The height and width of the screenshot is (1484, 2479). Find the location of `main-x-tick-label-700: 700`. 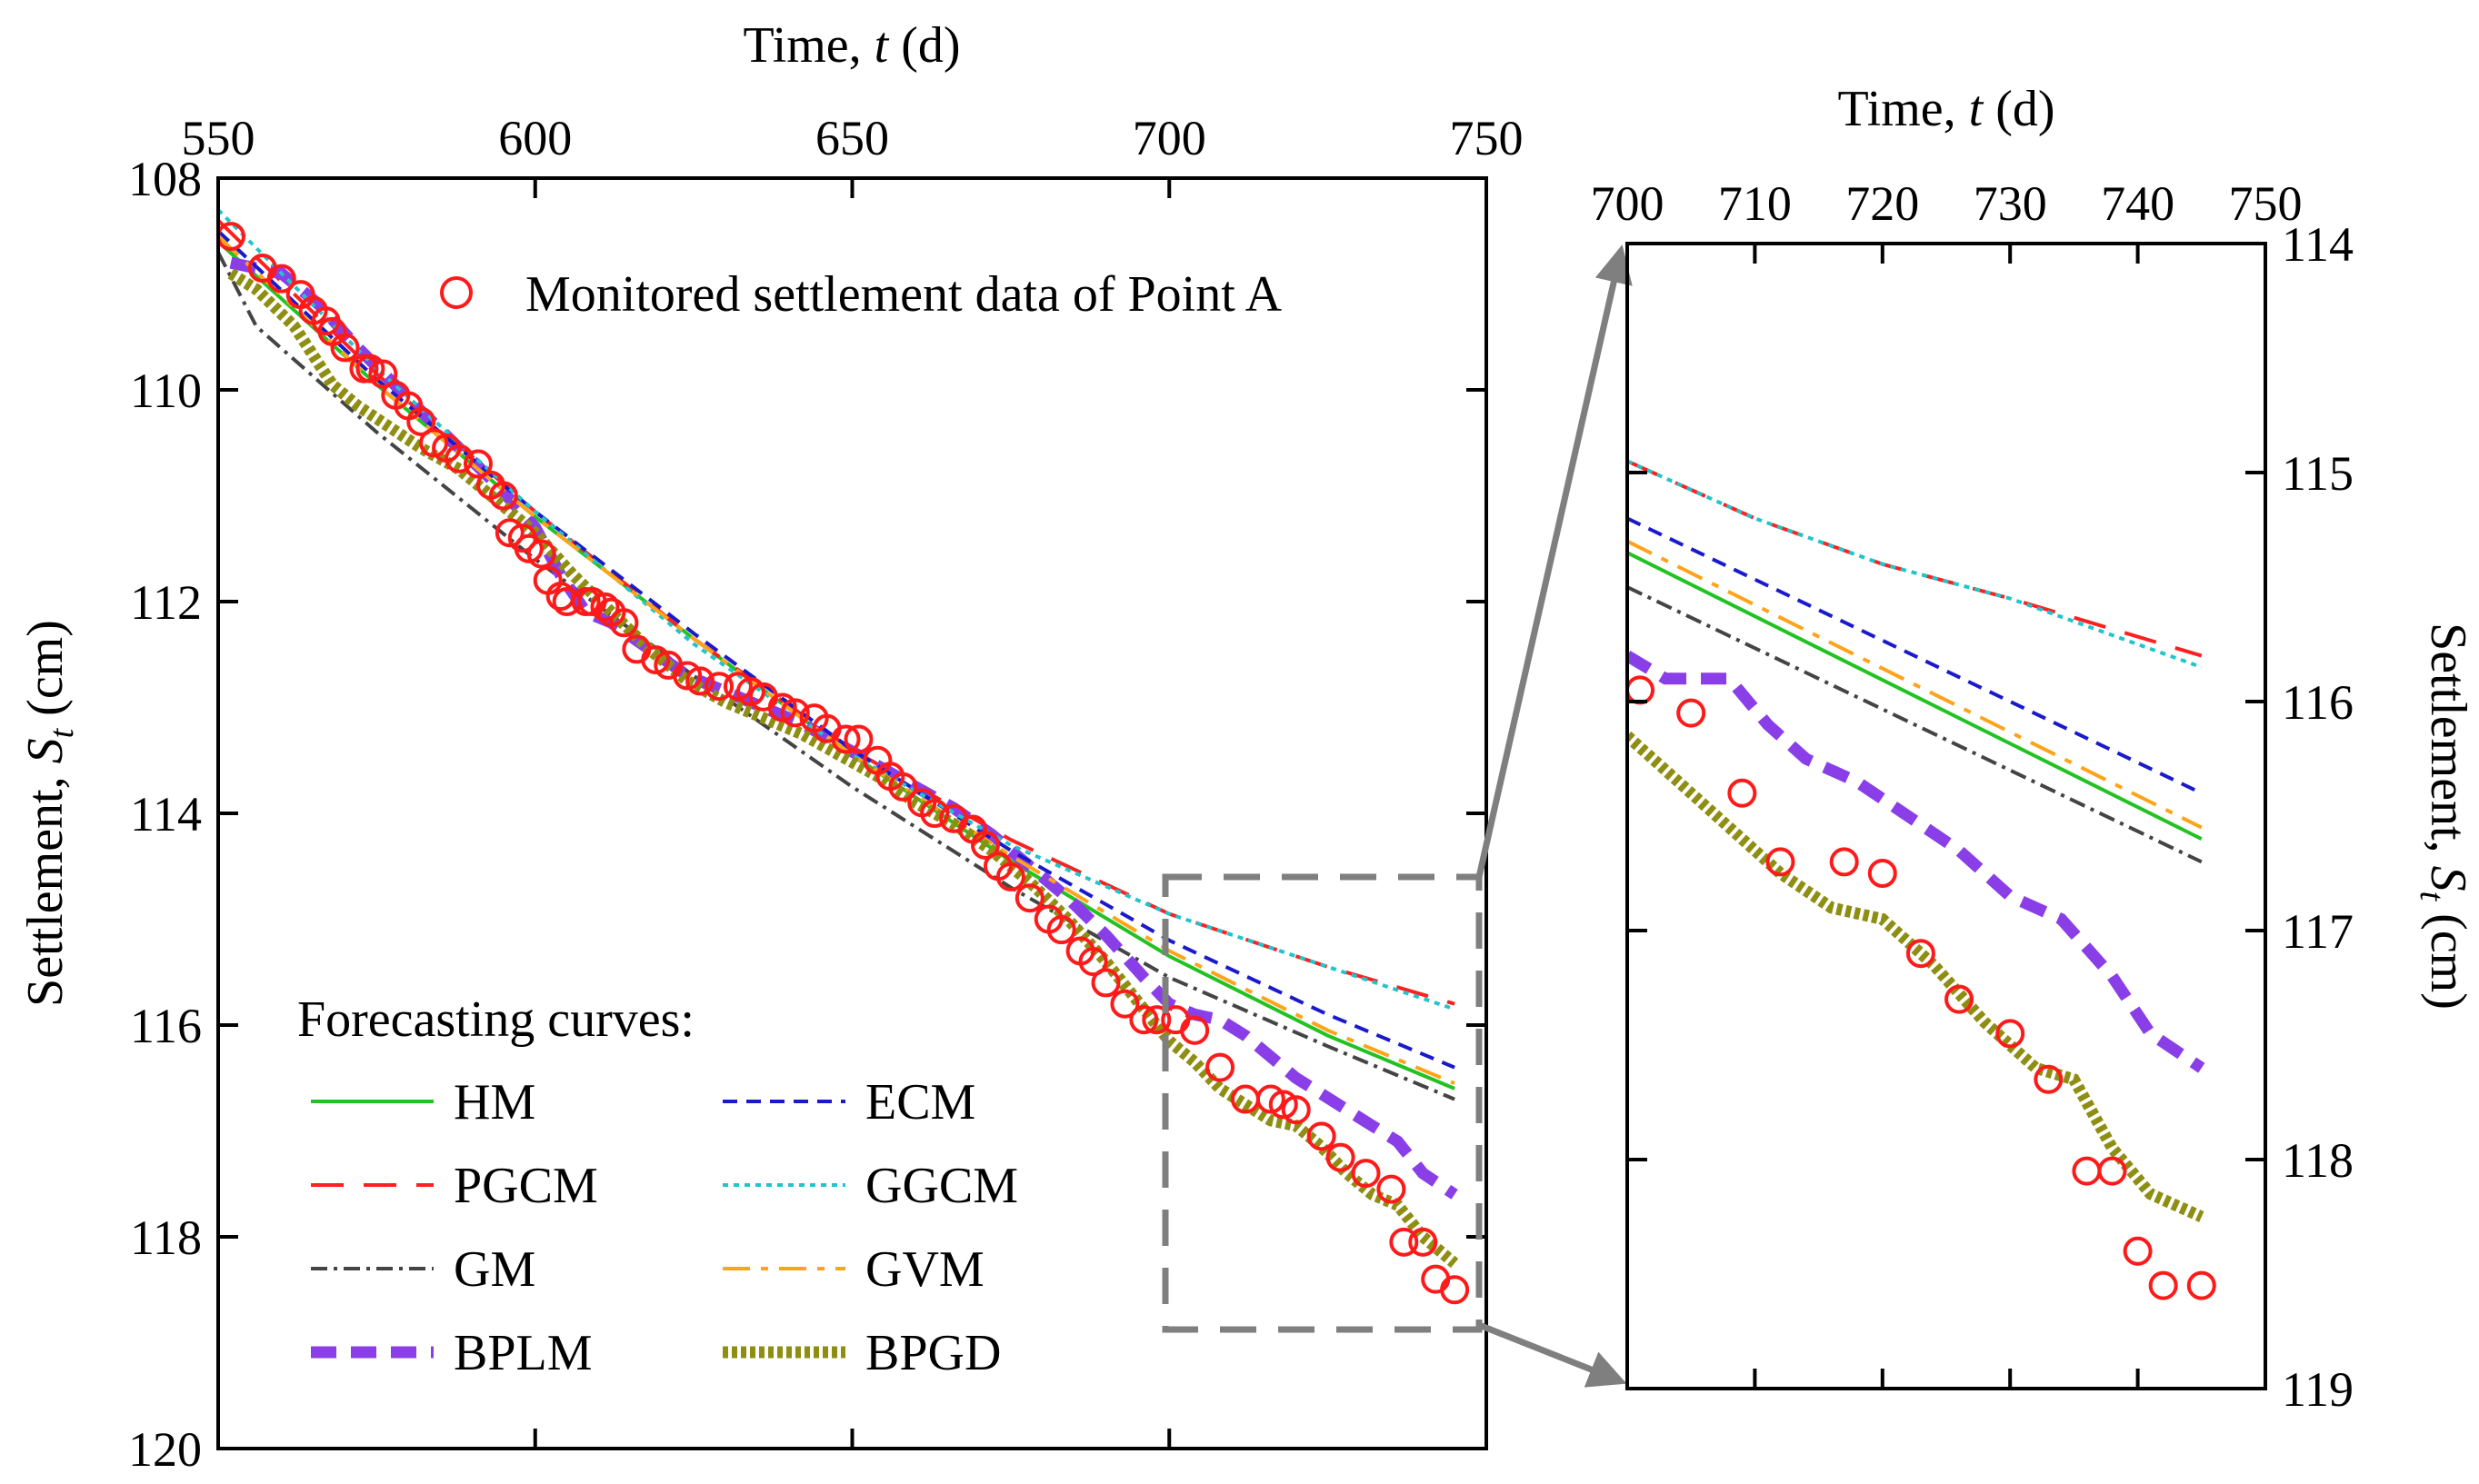

main-x-tick-label-700: 700 is located at coordinates (1169, 138).